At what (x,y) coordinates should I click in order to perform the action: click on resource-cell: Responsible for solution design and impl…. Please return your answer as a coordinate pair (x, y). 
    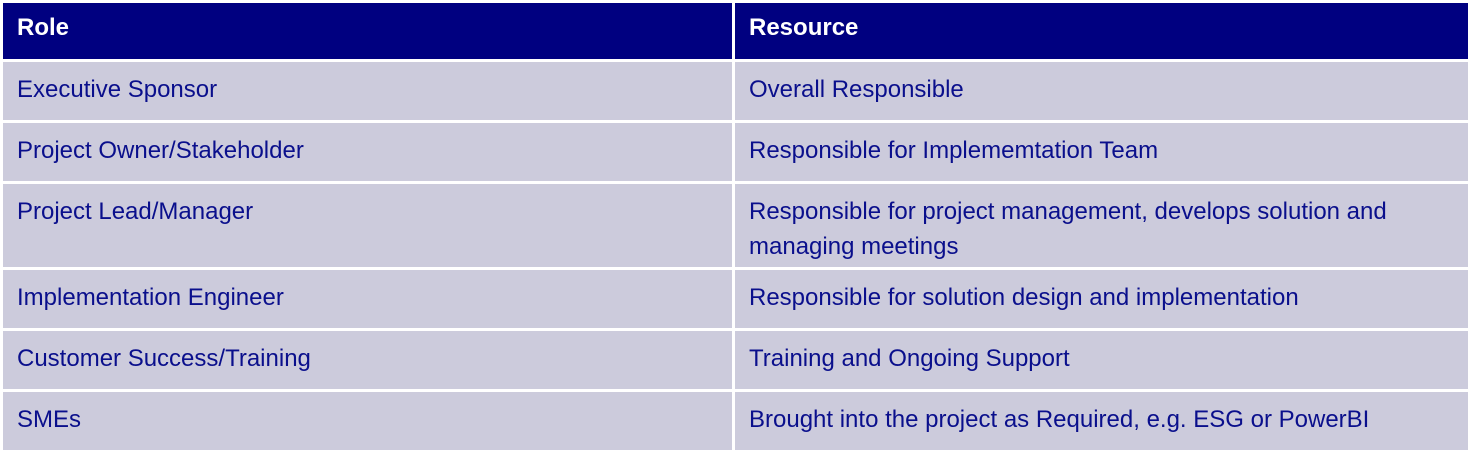
    Looking at the image, I should click on (1101, 299).